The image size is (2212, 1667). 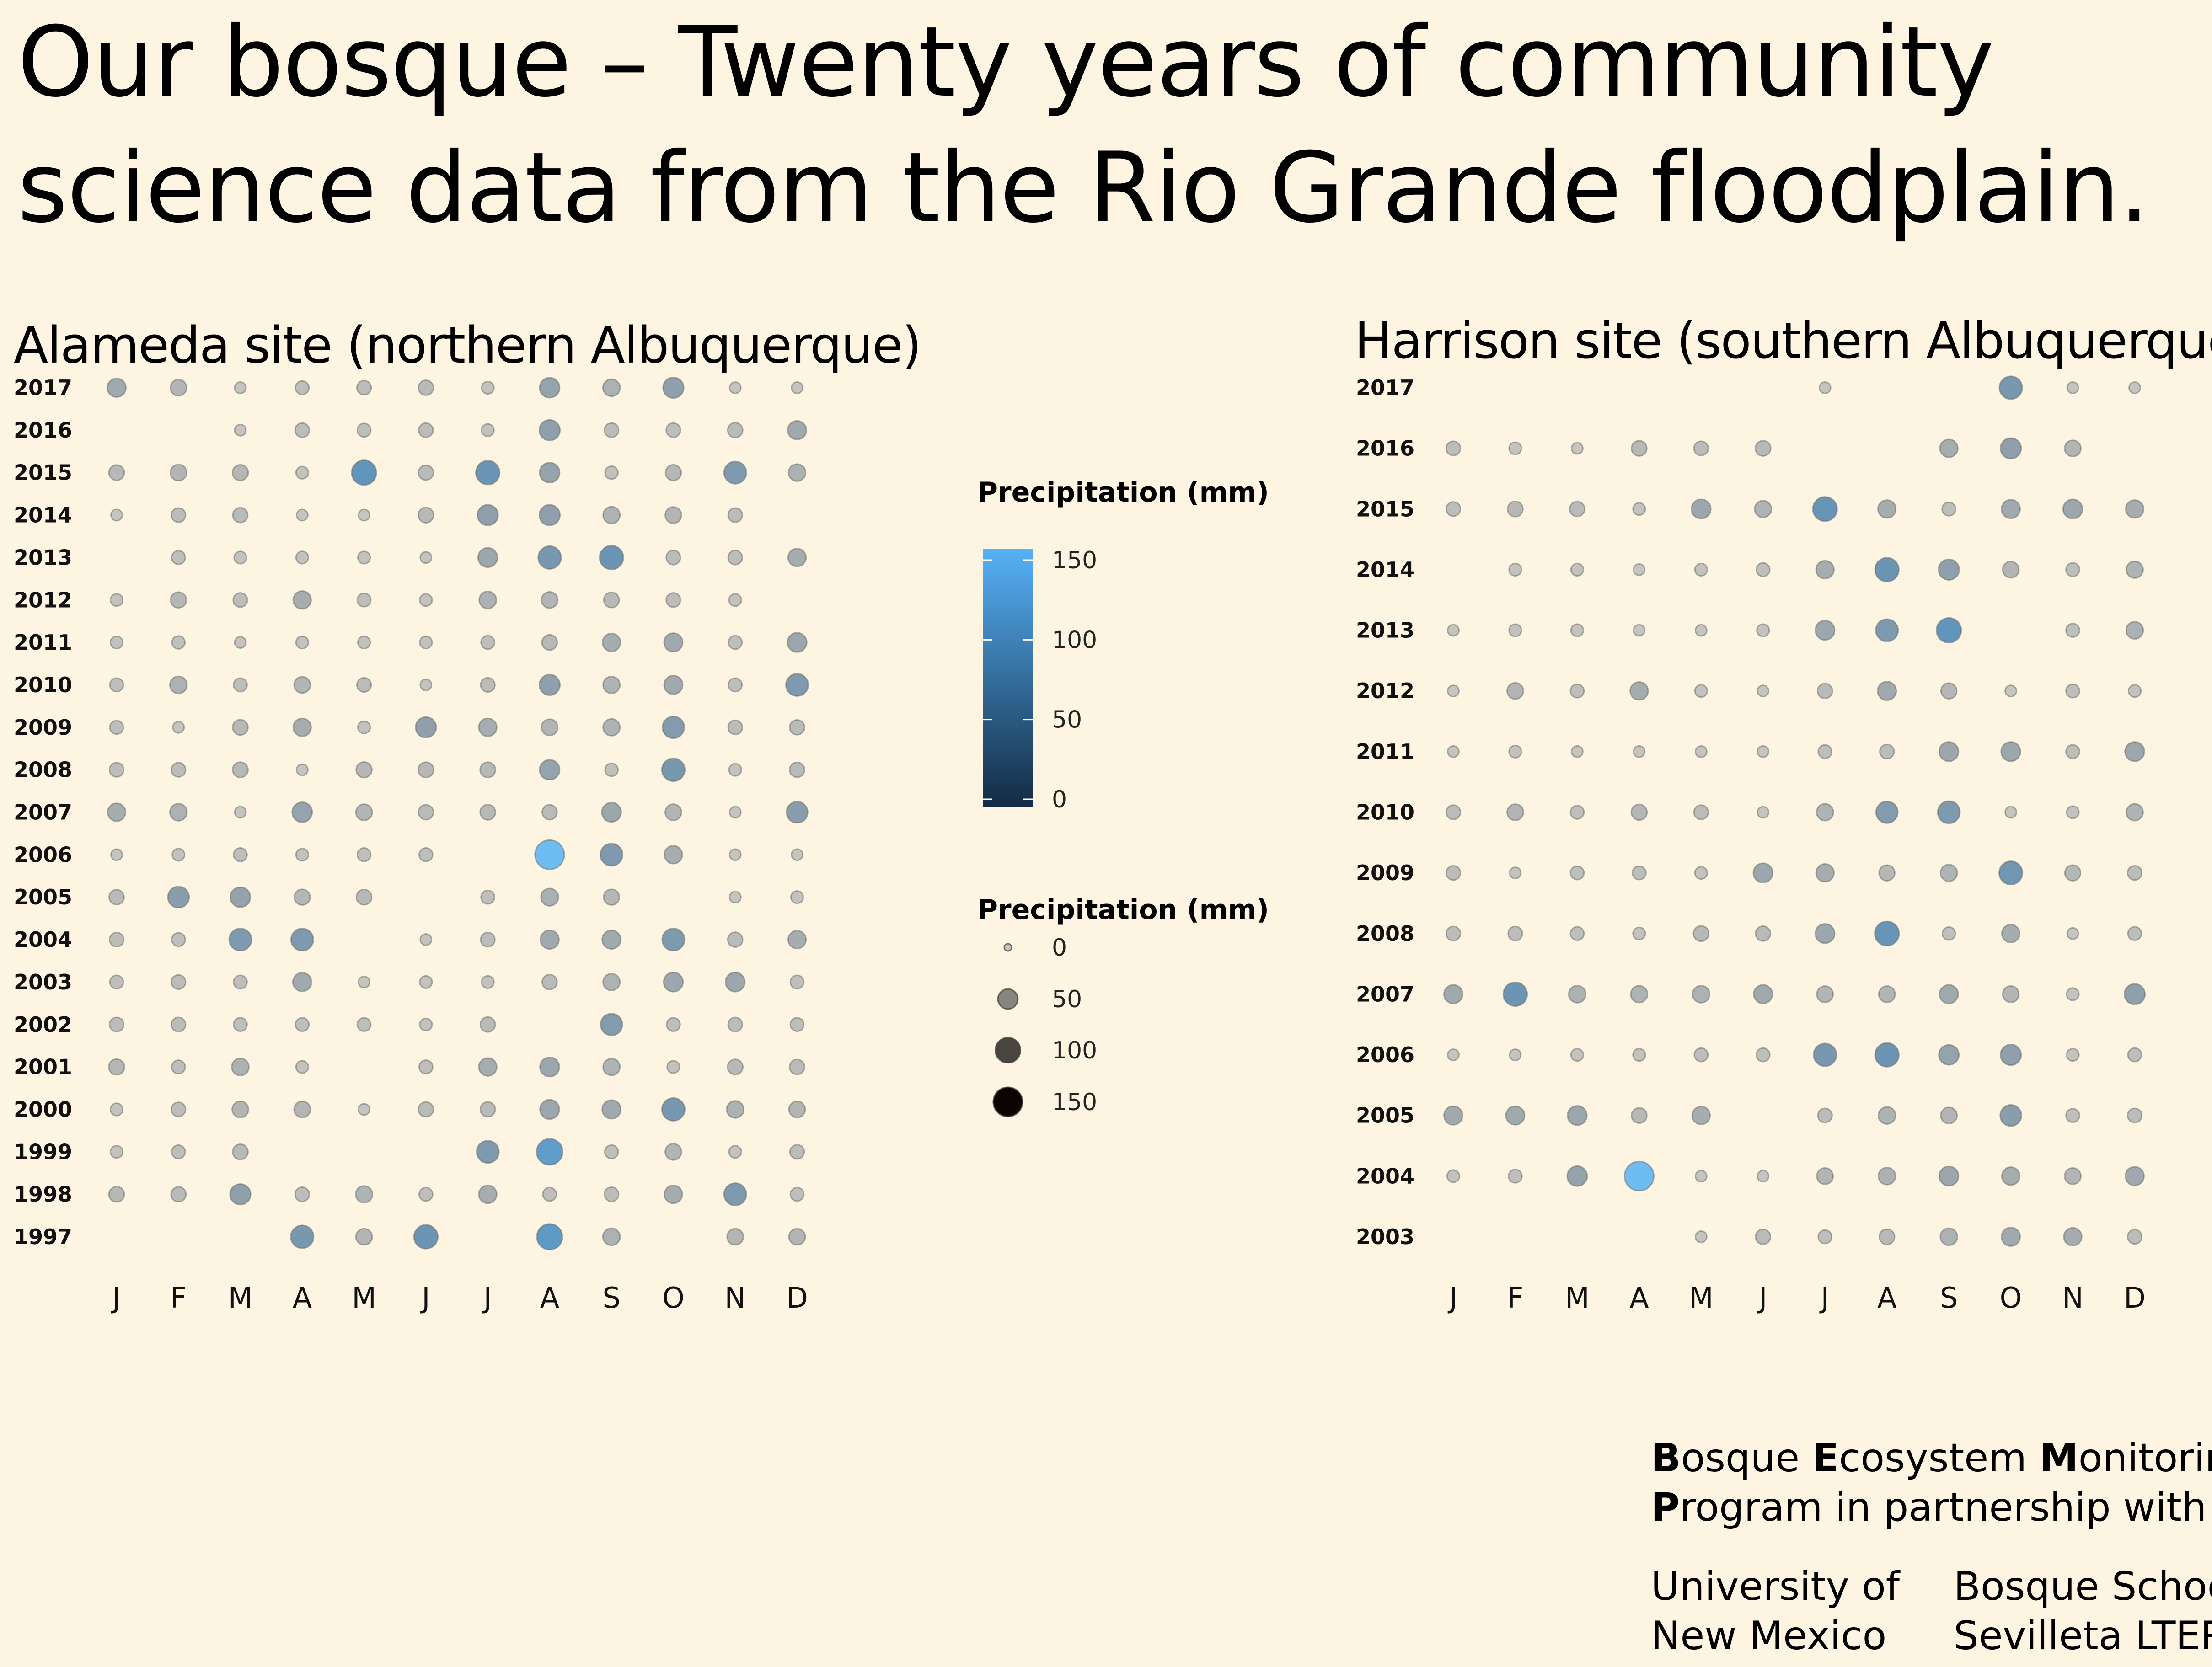 I want to click on credit-unm-line2: New Mexico, so click(x=1769, y=1636).